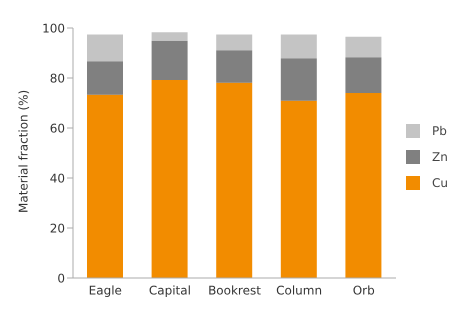 This screenshot has height=330, width=470. I want to click on x-tick-label: Column, so click(299, 291).